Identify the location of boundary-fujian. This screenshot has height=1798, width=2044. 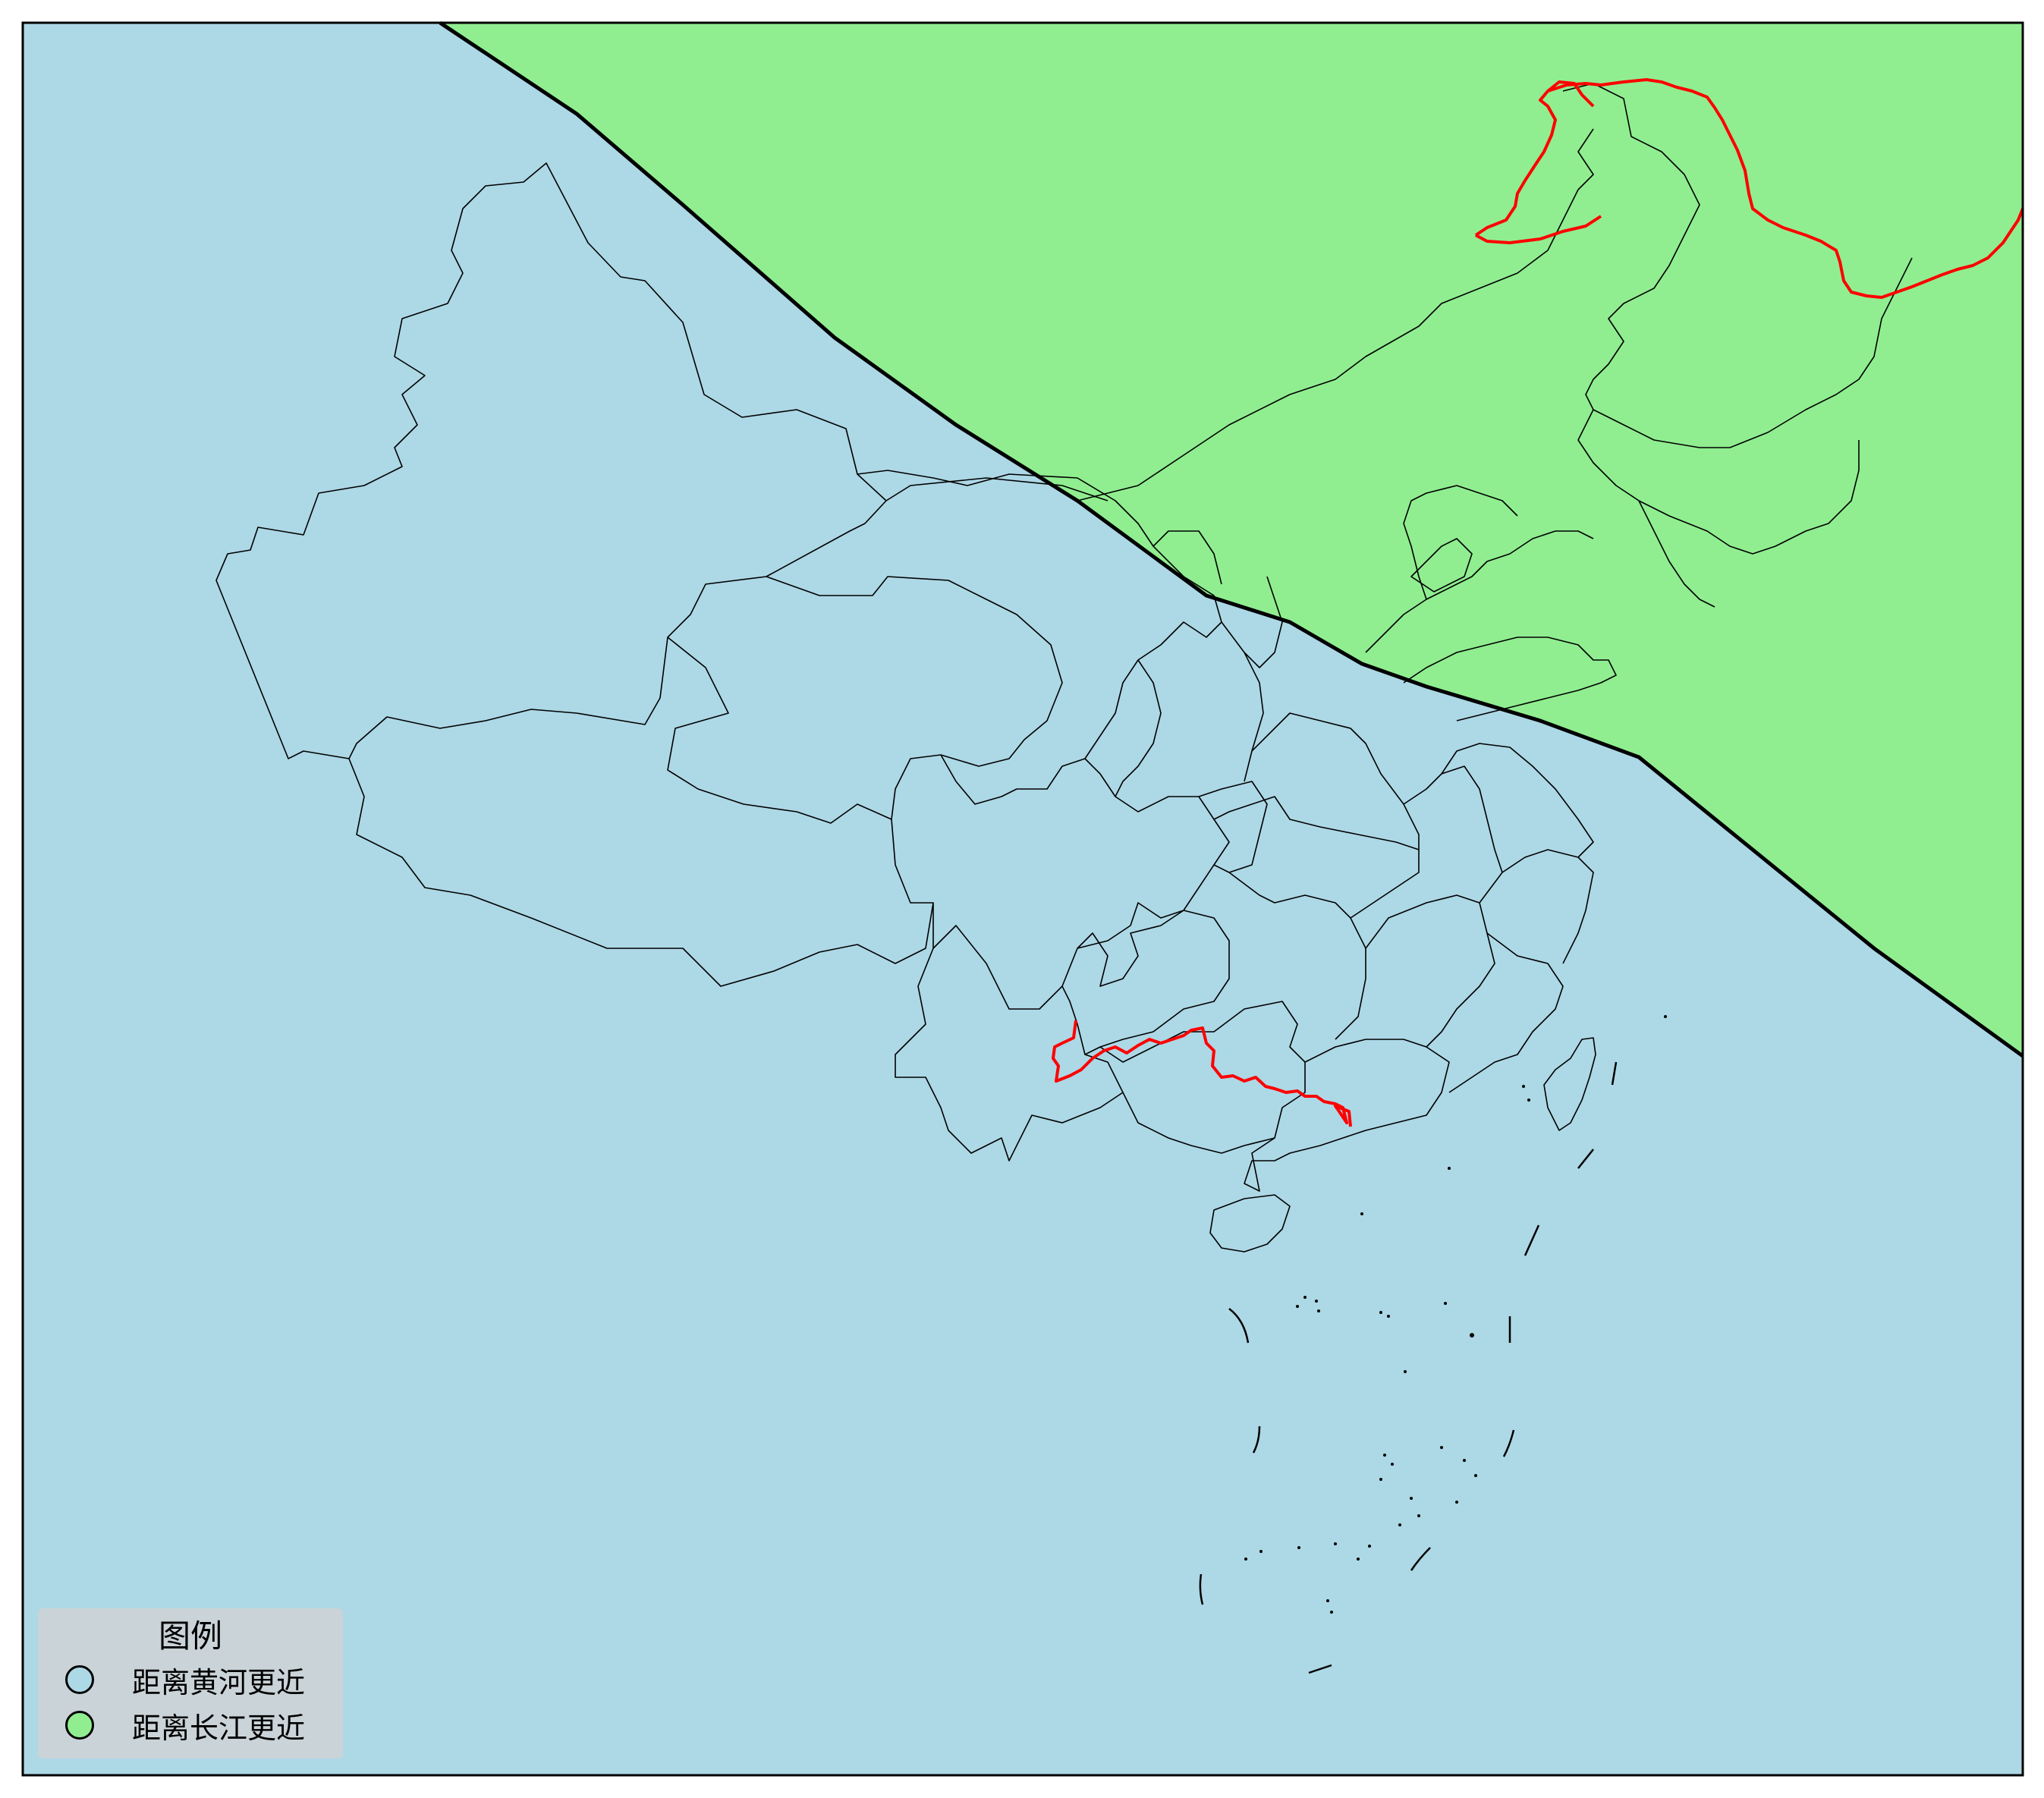
(1506, 1012).